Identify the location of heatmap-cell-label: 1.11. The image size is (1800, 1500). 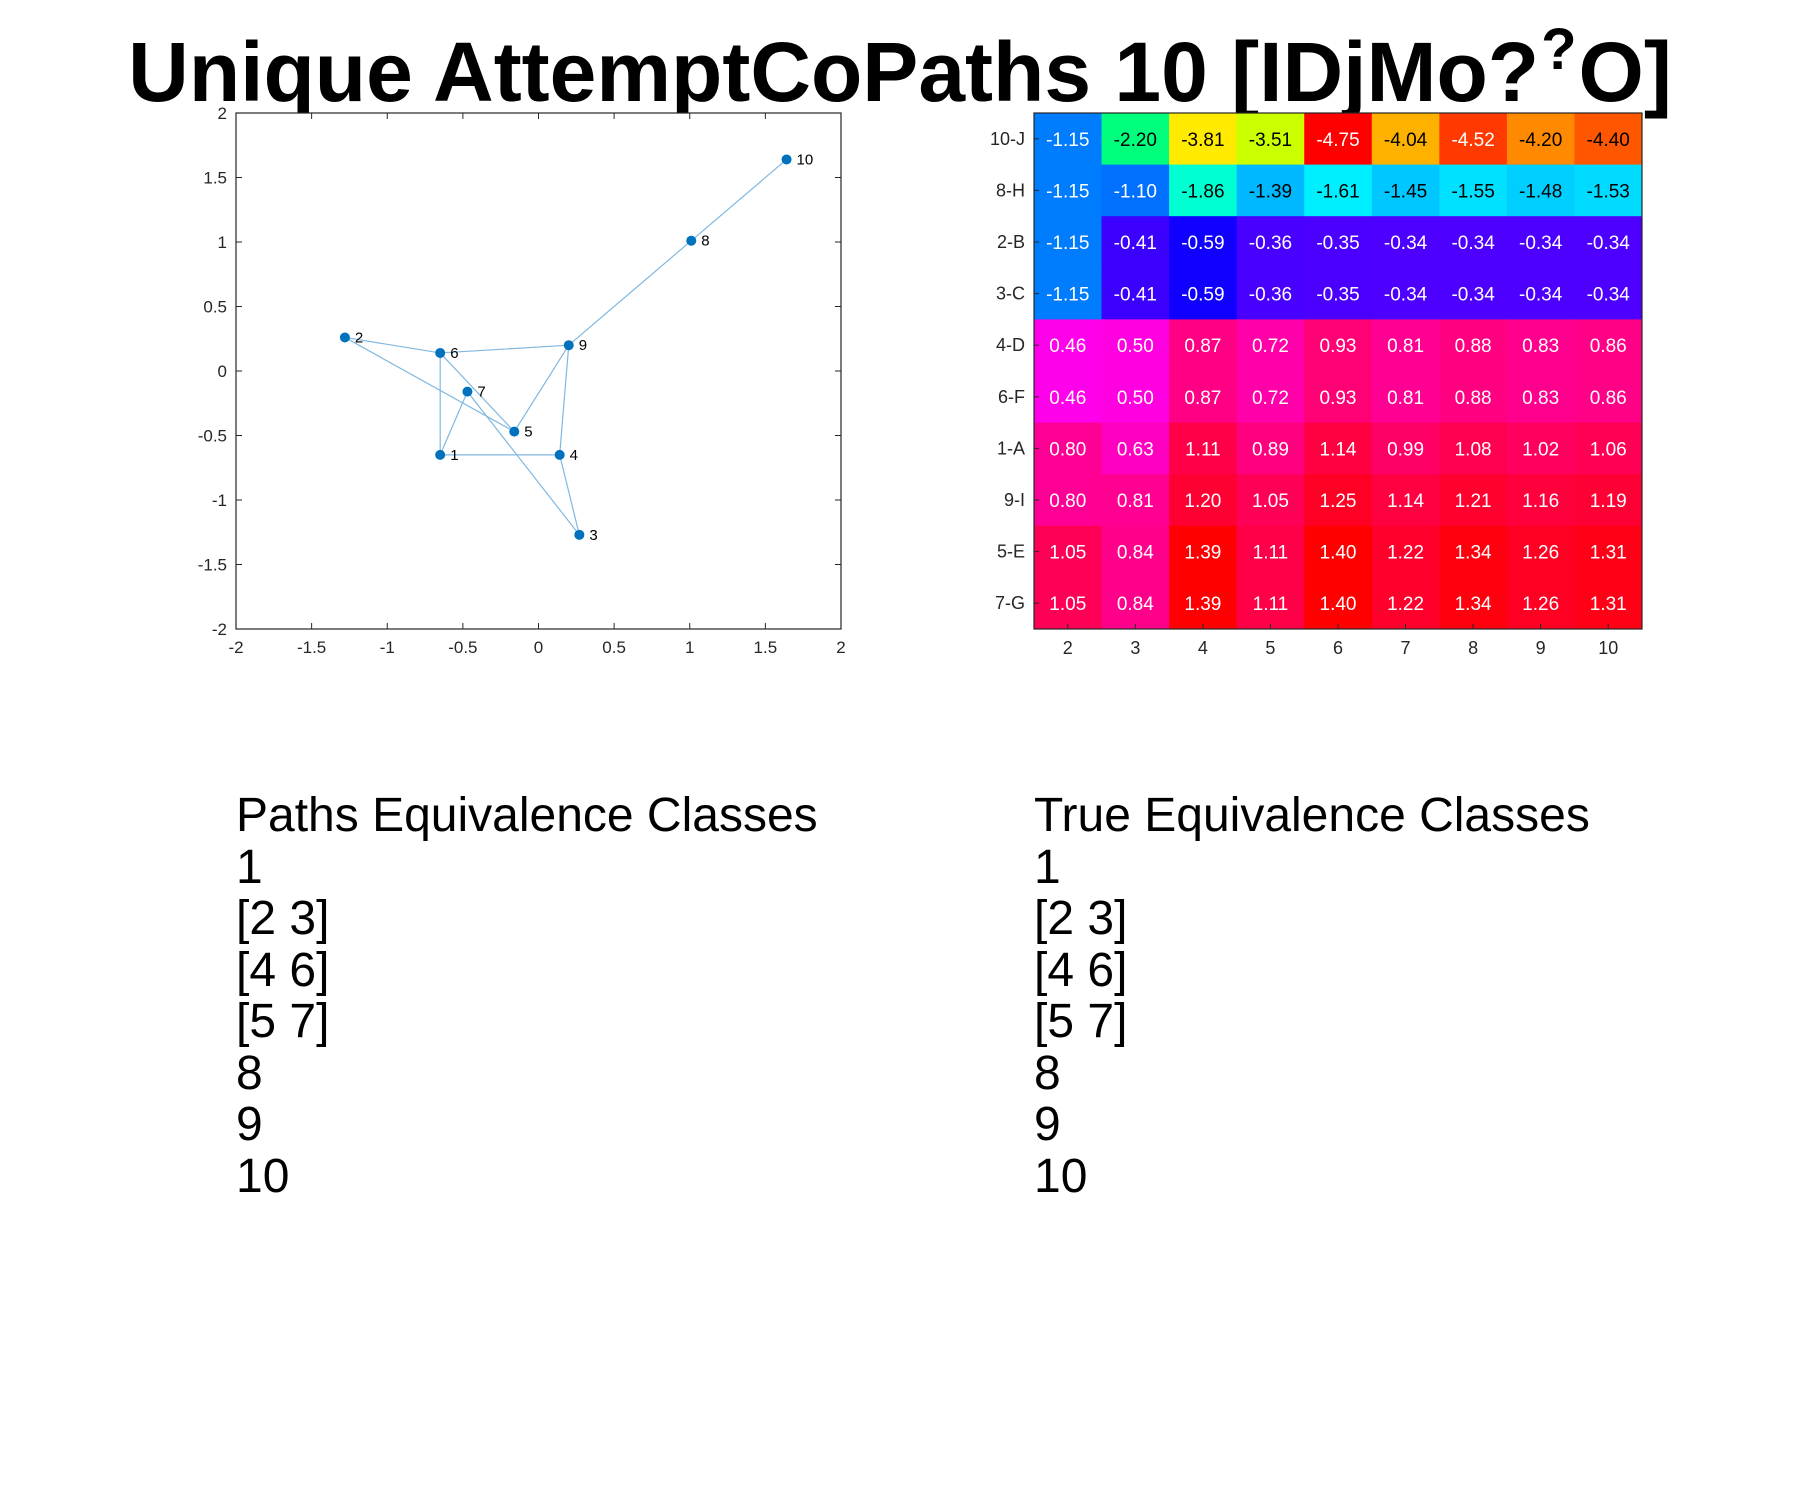
(1271, 604).